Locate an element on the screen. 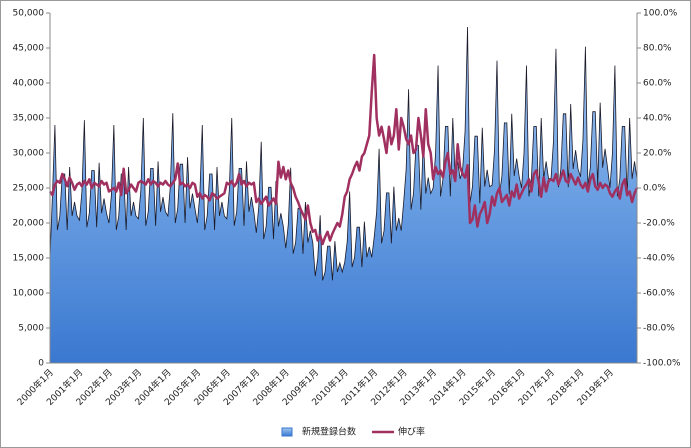 The height and width of the screenshot is (448, 691). y-tick-label: 20,000 is located at coordinates (29, 224).